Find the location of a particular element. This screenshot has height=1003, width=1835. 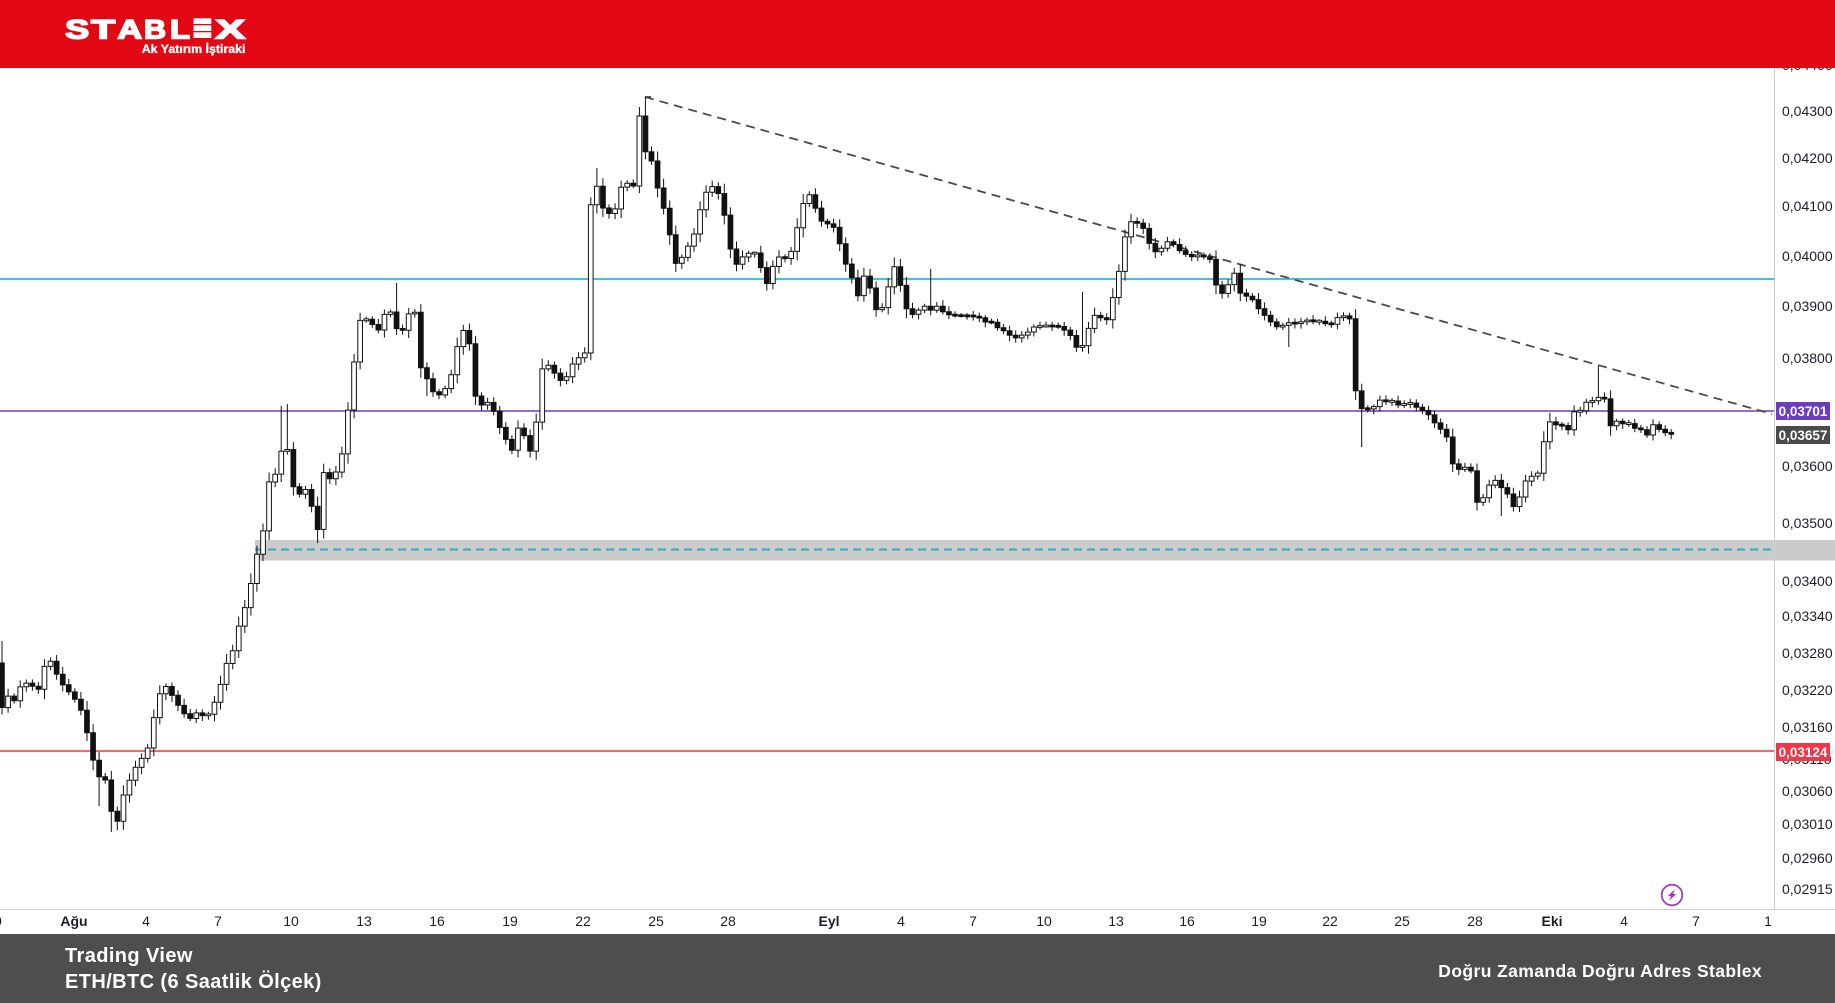

svg-text: S is located at coordinates (77, 29).